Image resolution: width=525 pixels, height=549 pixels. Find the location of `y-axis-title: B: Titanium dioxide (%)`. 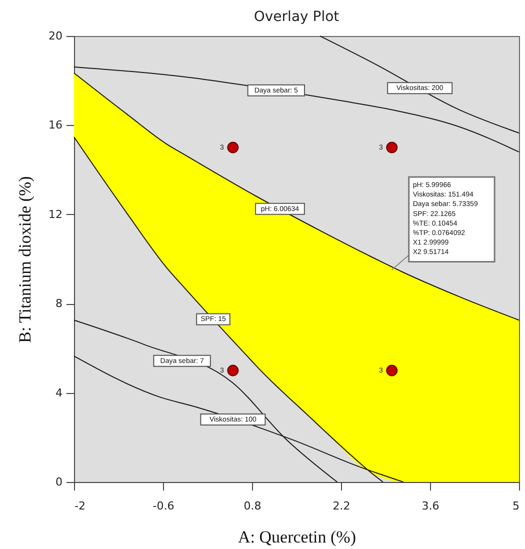

y-axis-title: B: Titanium dioxide (%) is located at coordinates (25, 259).